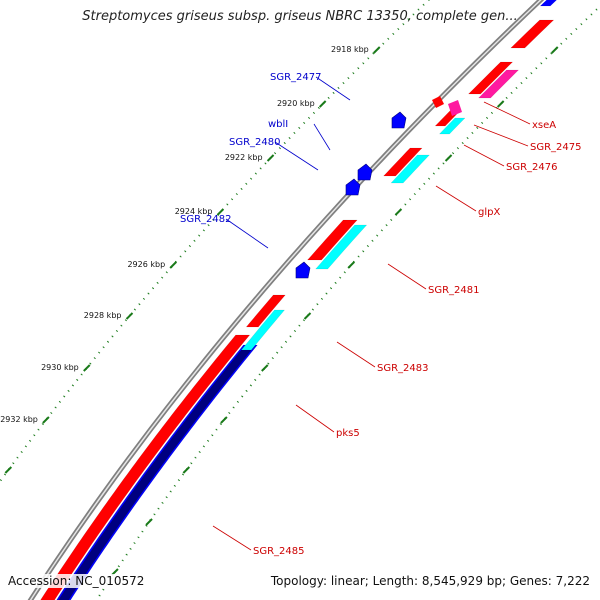 The image size is (600, 600). What do you see at coordinates (410, 169) in the screenshot?
I see `cds-block-glpx` at bounding box center [410, 169].